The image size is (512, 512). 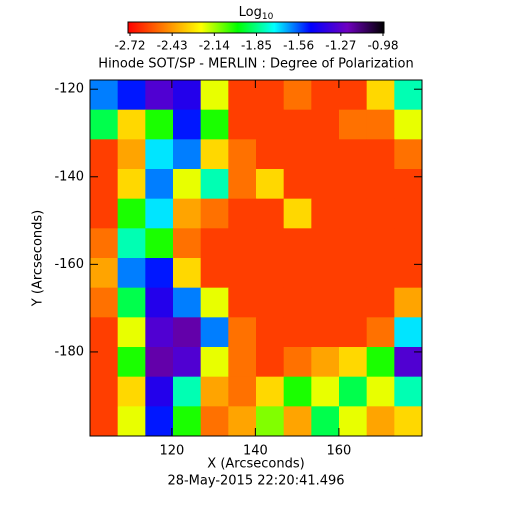 I want to click on x-tick-label: 120, so click(x=171, y=451).